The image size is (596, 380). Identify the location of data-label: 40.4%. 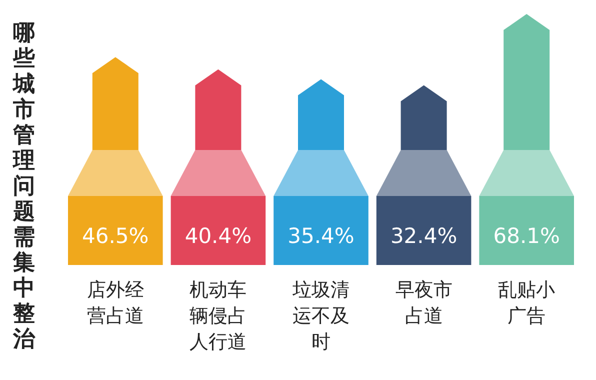
(218, 236).